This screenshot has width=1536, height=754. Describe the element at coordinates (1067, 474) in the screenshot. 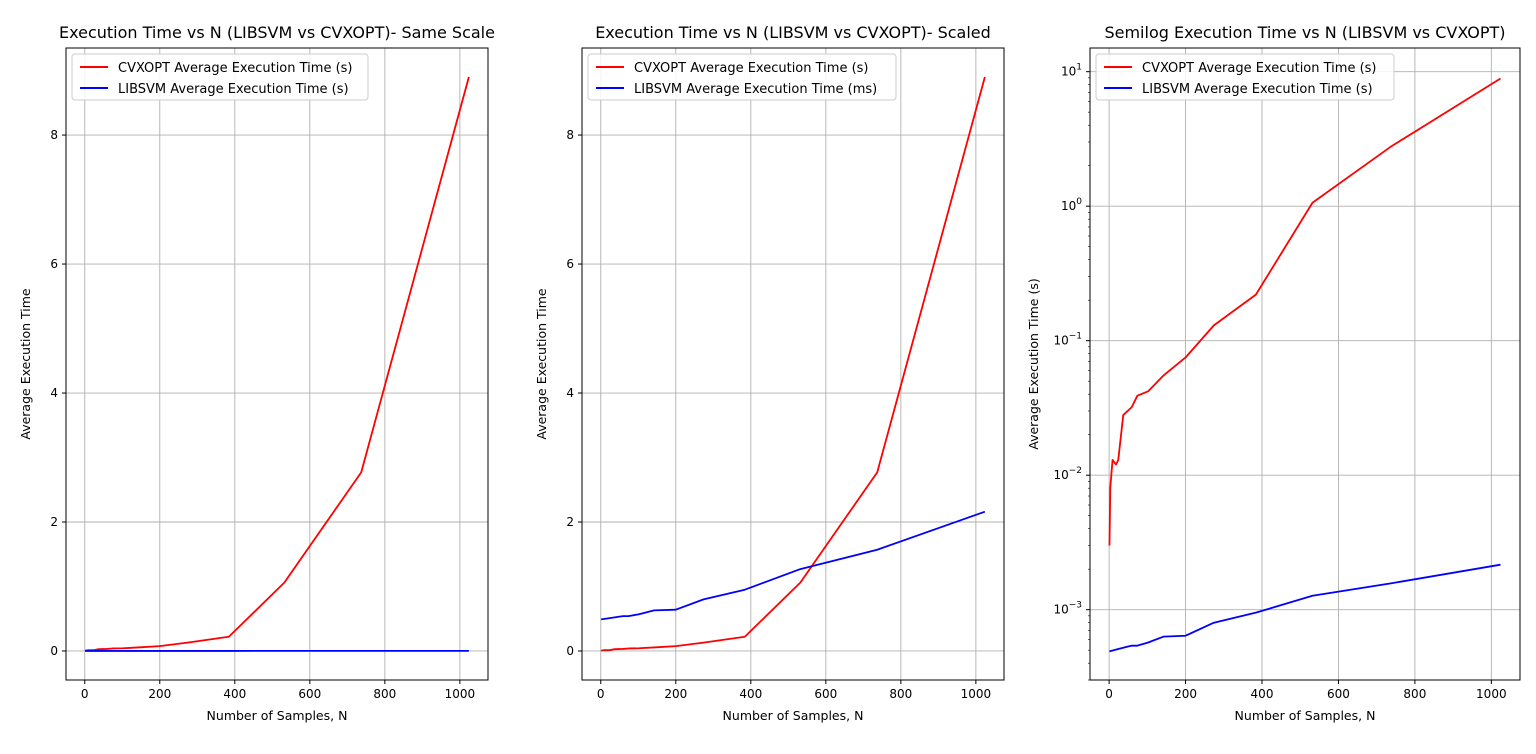

I see `y-tick-label: 10⁻²` at that location.